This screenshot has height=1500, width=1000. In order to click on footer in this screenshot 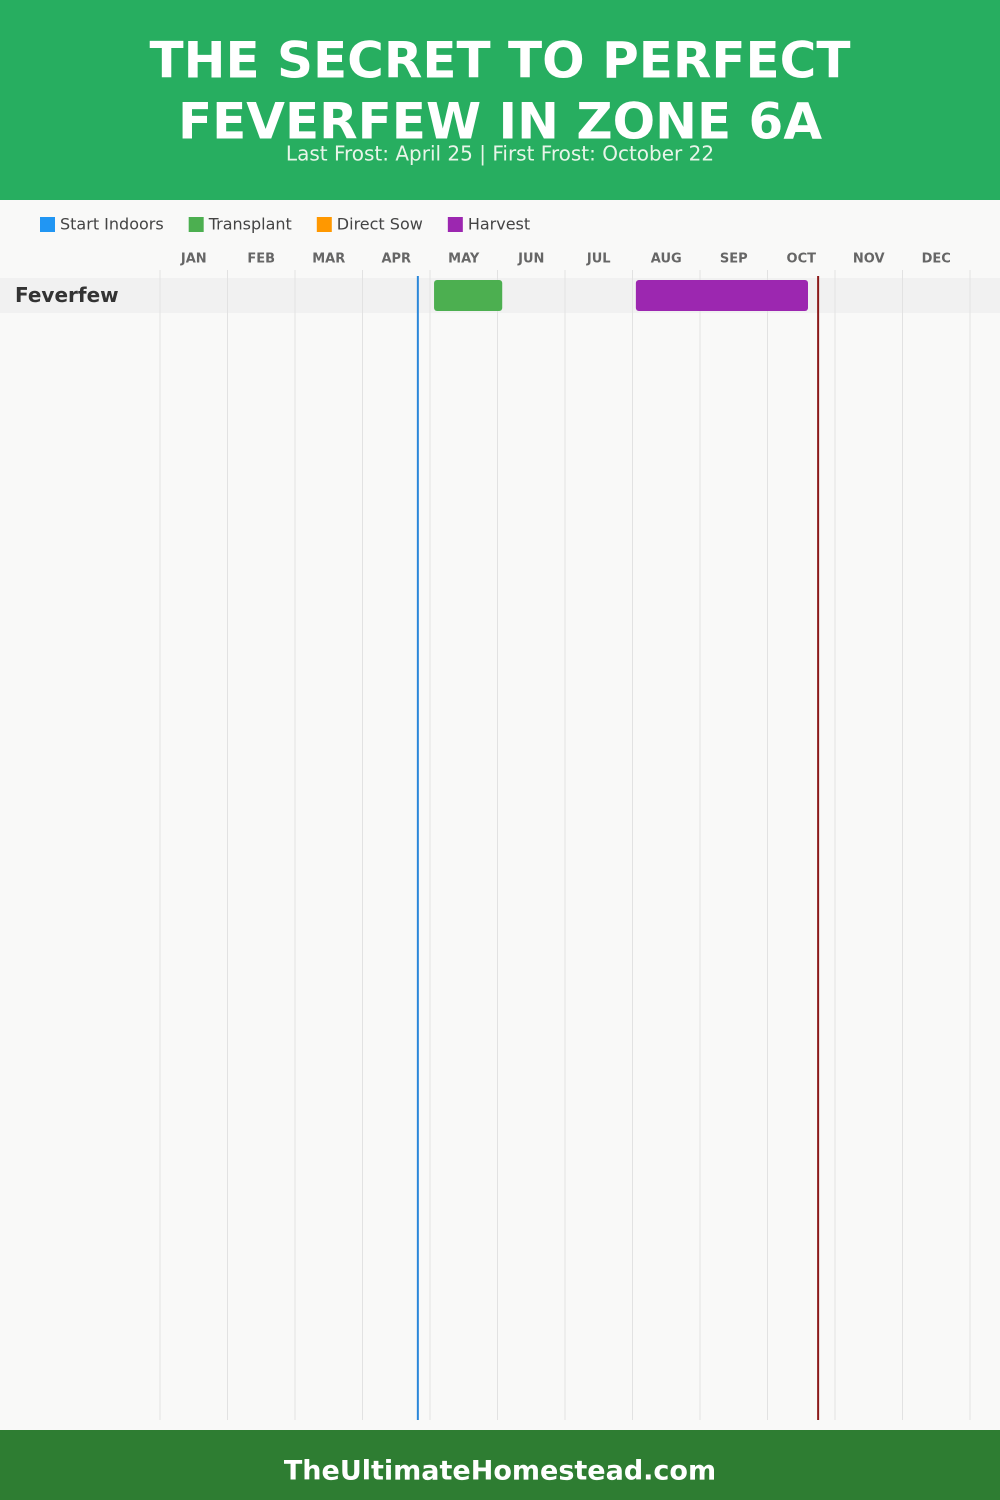, I will do `click(500, 1465)`.